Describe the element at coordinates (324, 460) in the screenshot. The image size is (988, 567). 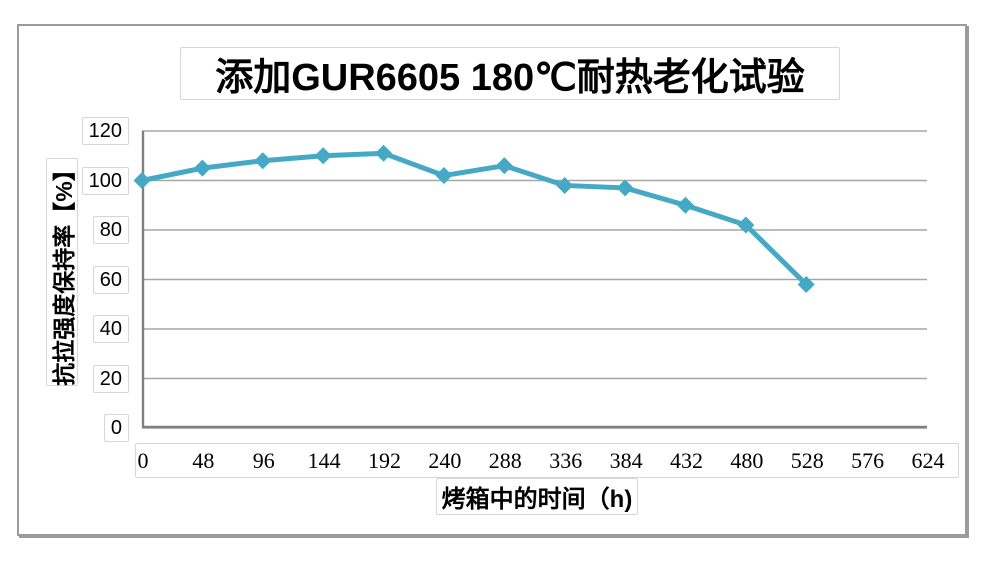
I see `x-tick-label: 144` at that location.